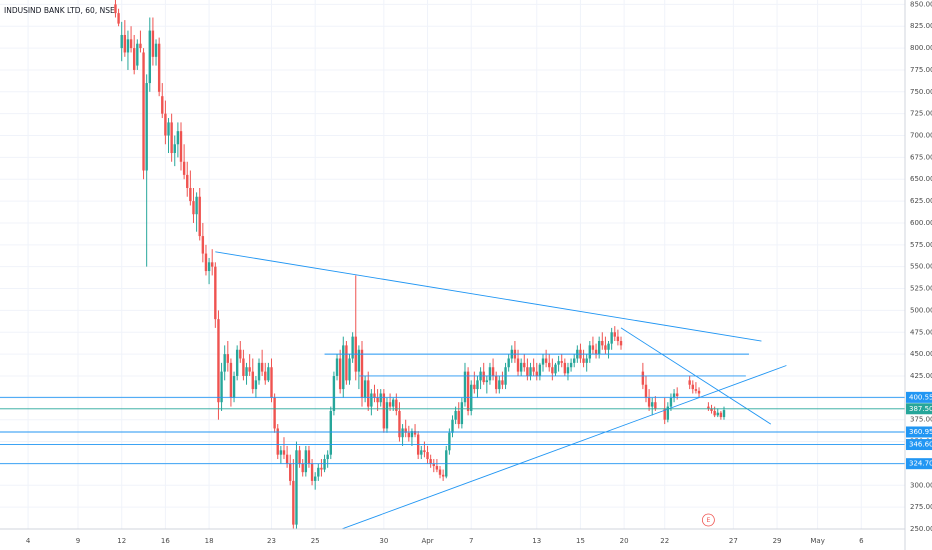 The width and height of the screenshot is (932, 550). I want to click on y-tick-label: 550.00, so click(921, 267).